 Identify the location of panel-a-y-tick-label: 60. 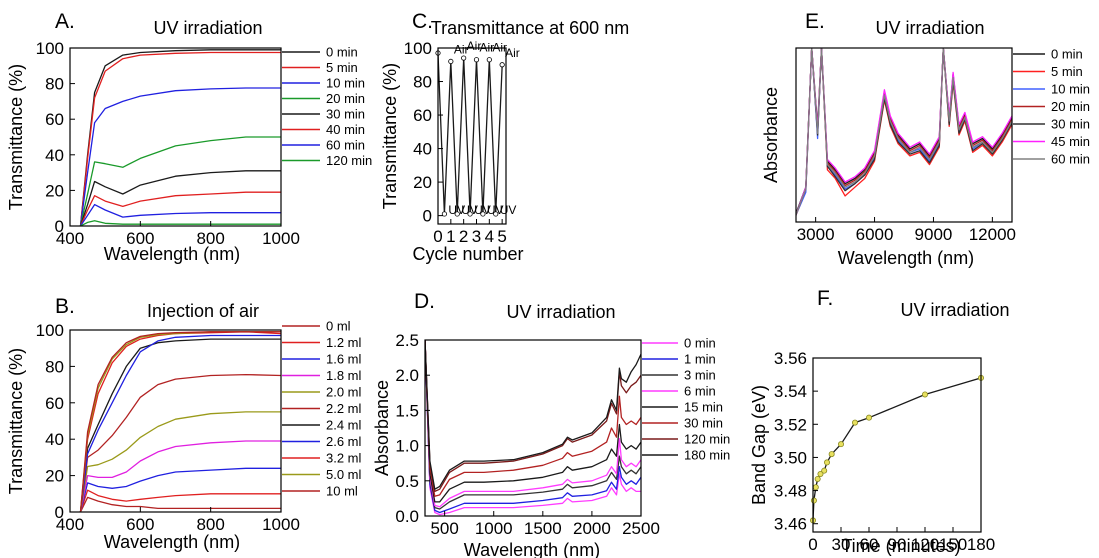
(54, 119).